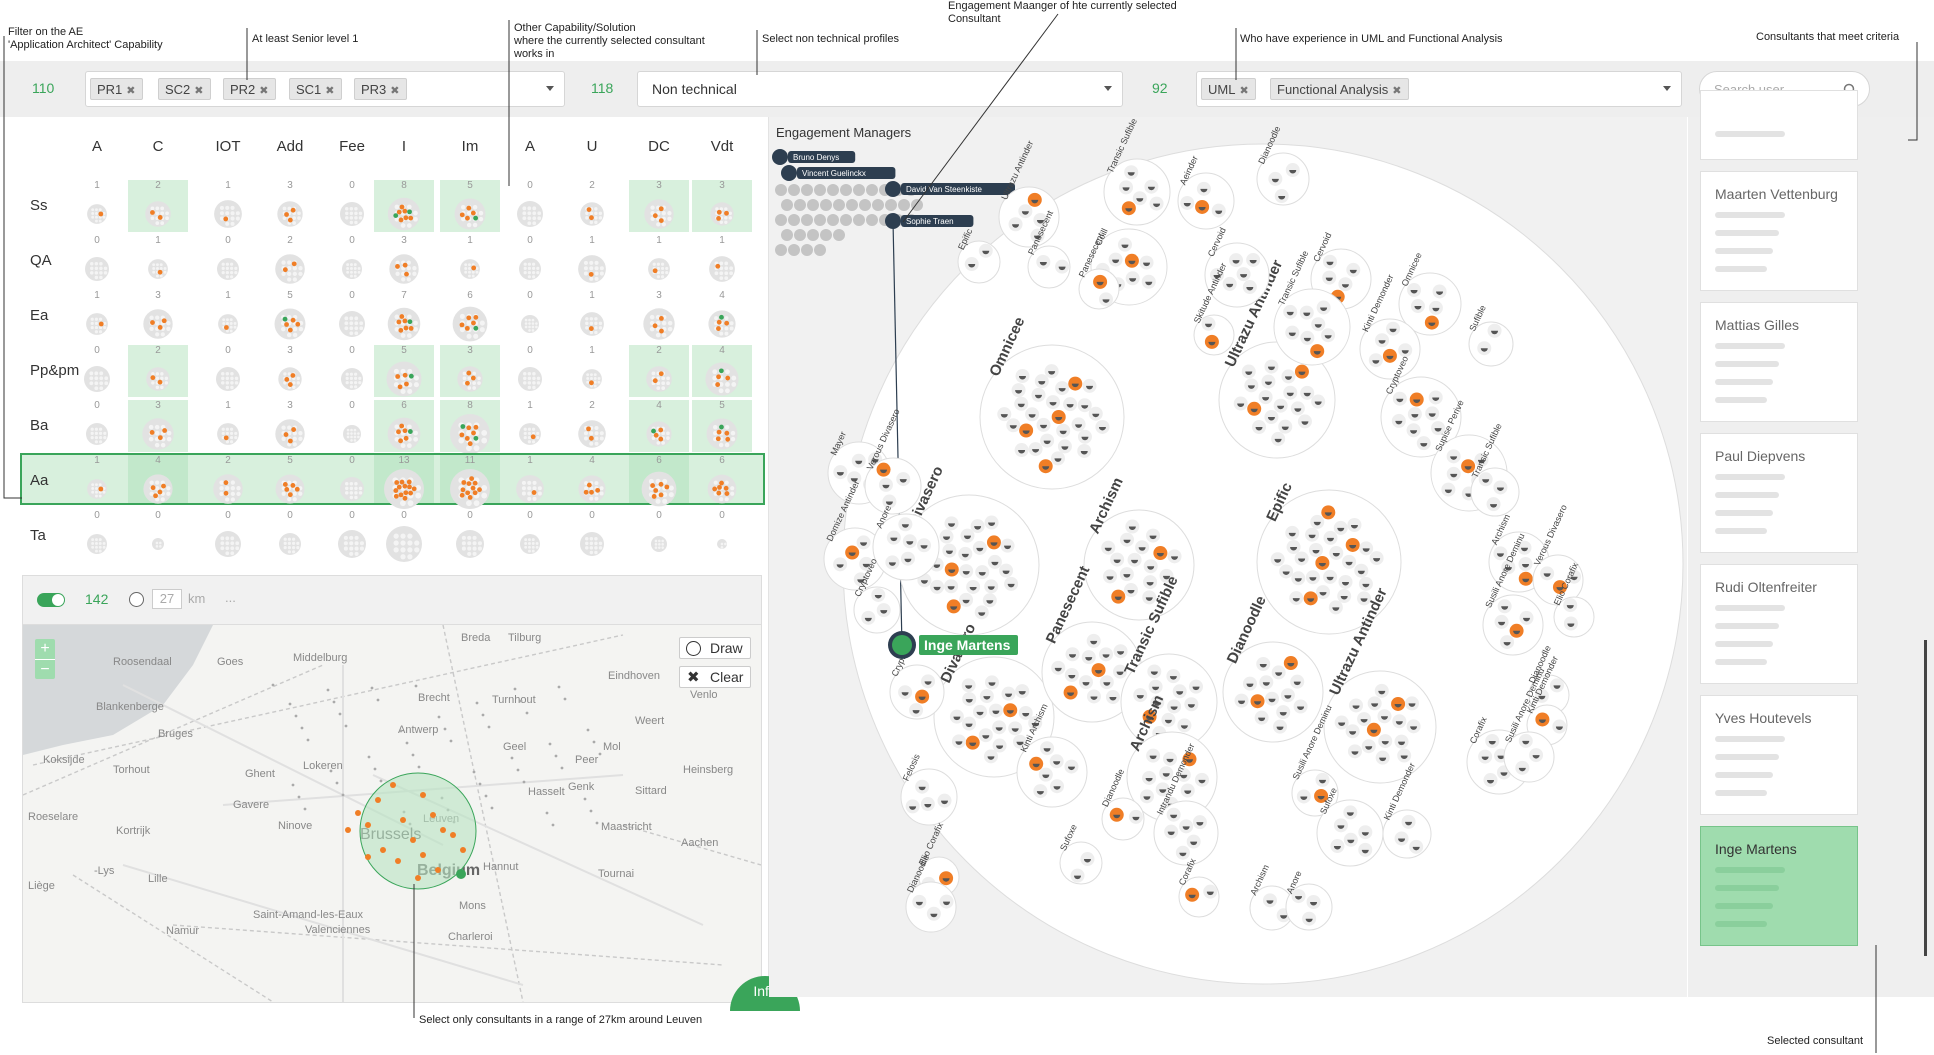 The width and height of the screenshot is (1934, 1055). What do you see at coordinates (715, 677) in the screenshot?
I see `clear-button: ✖ Clear` at bounding box center [715, 677].